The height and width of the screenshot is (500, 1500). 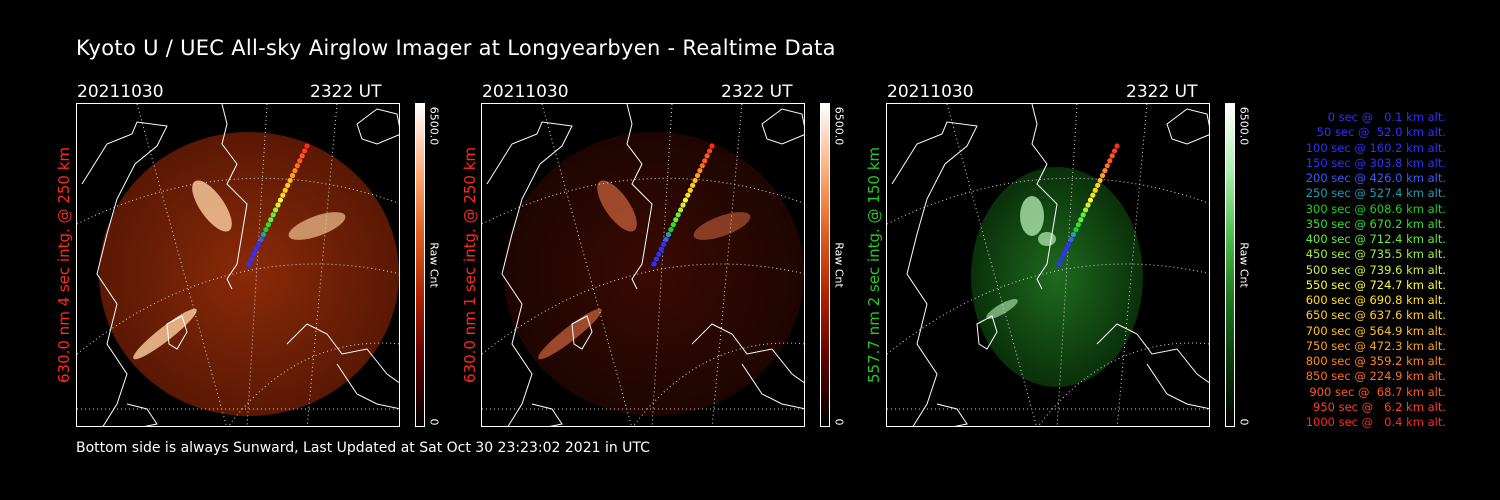 What do you see at coordinates (434, 265) in the screenshot?
I see `panel-1-colorbar-unit: Raw Cnt` at bounding box center [434, 265].